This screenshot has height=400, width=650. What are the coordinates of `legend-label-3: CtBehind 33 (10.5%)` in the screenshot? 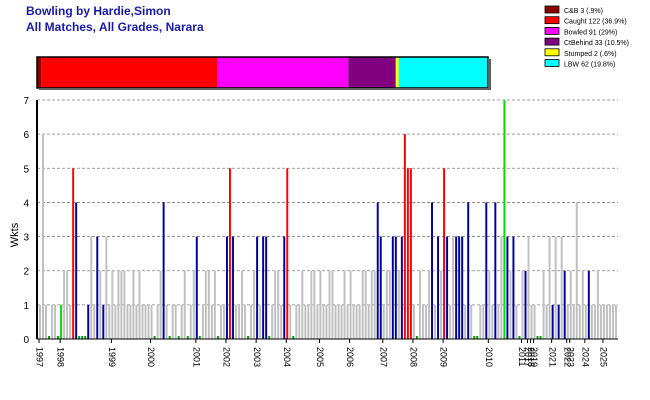 It's located at (596, 43).